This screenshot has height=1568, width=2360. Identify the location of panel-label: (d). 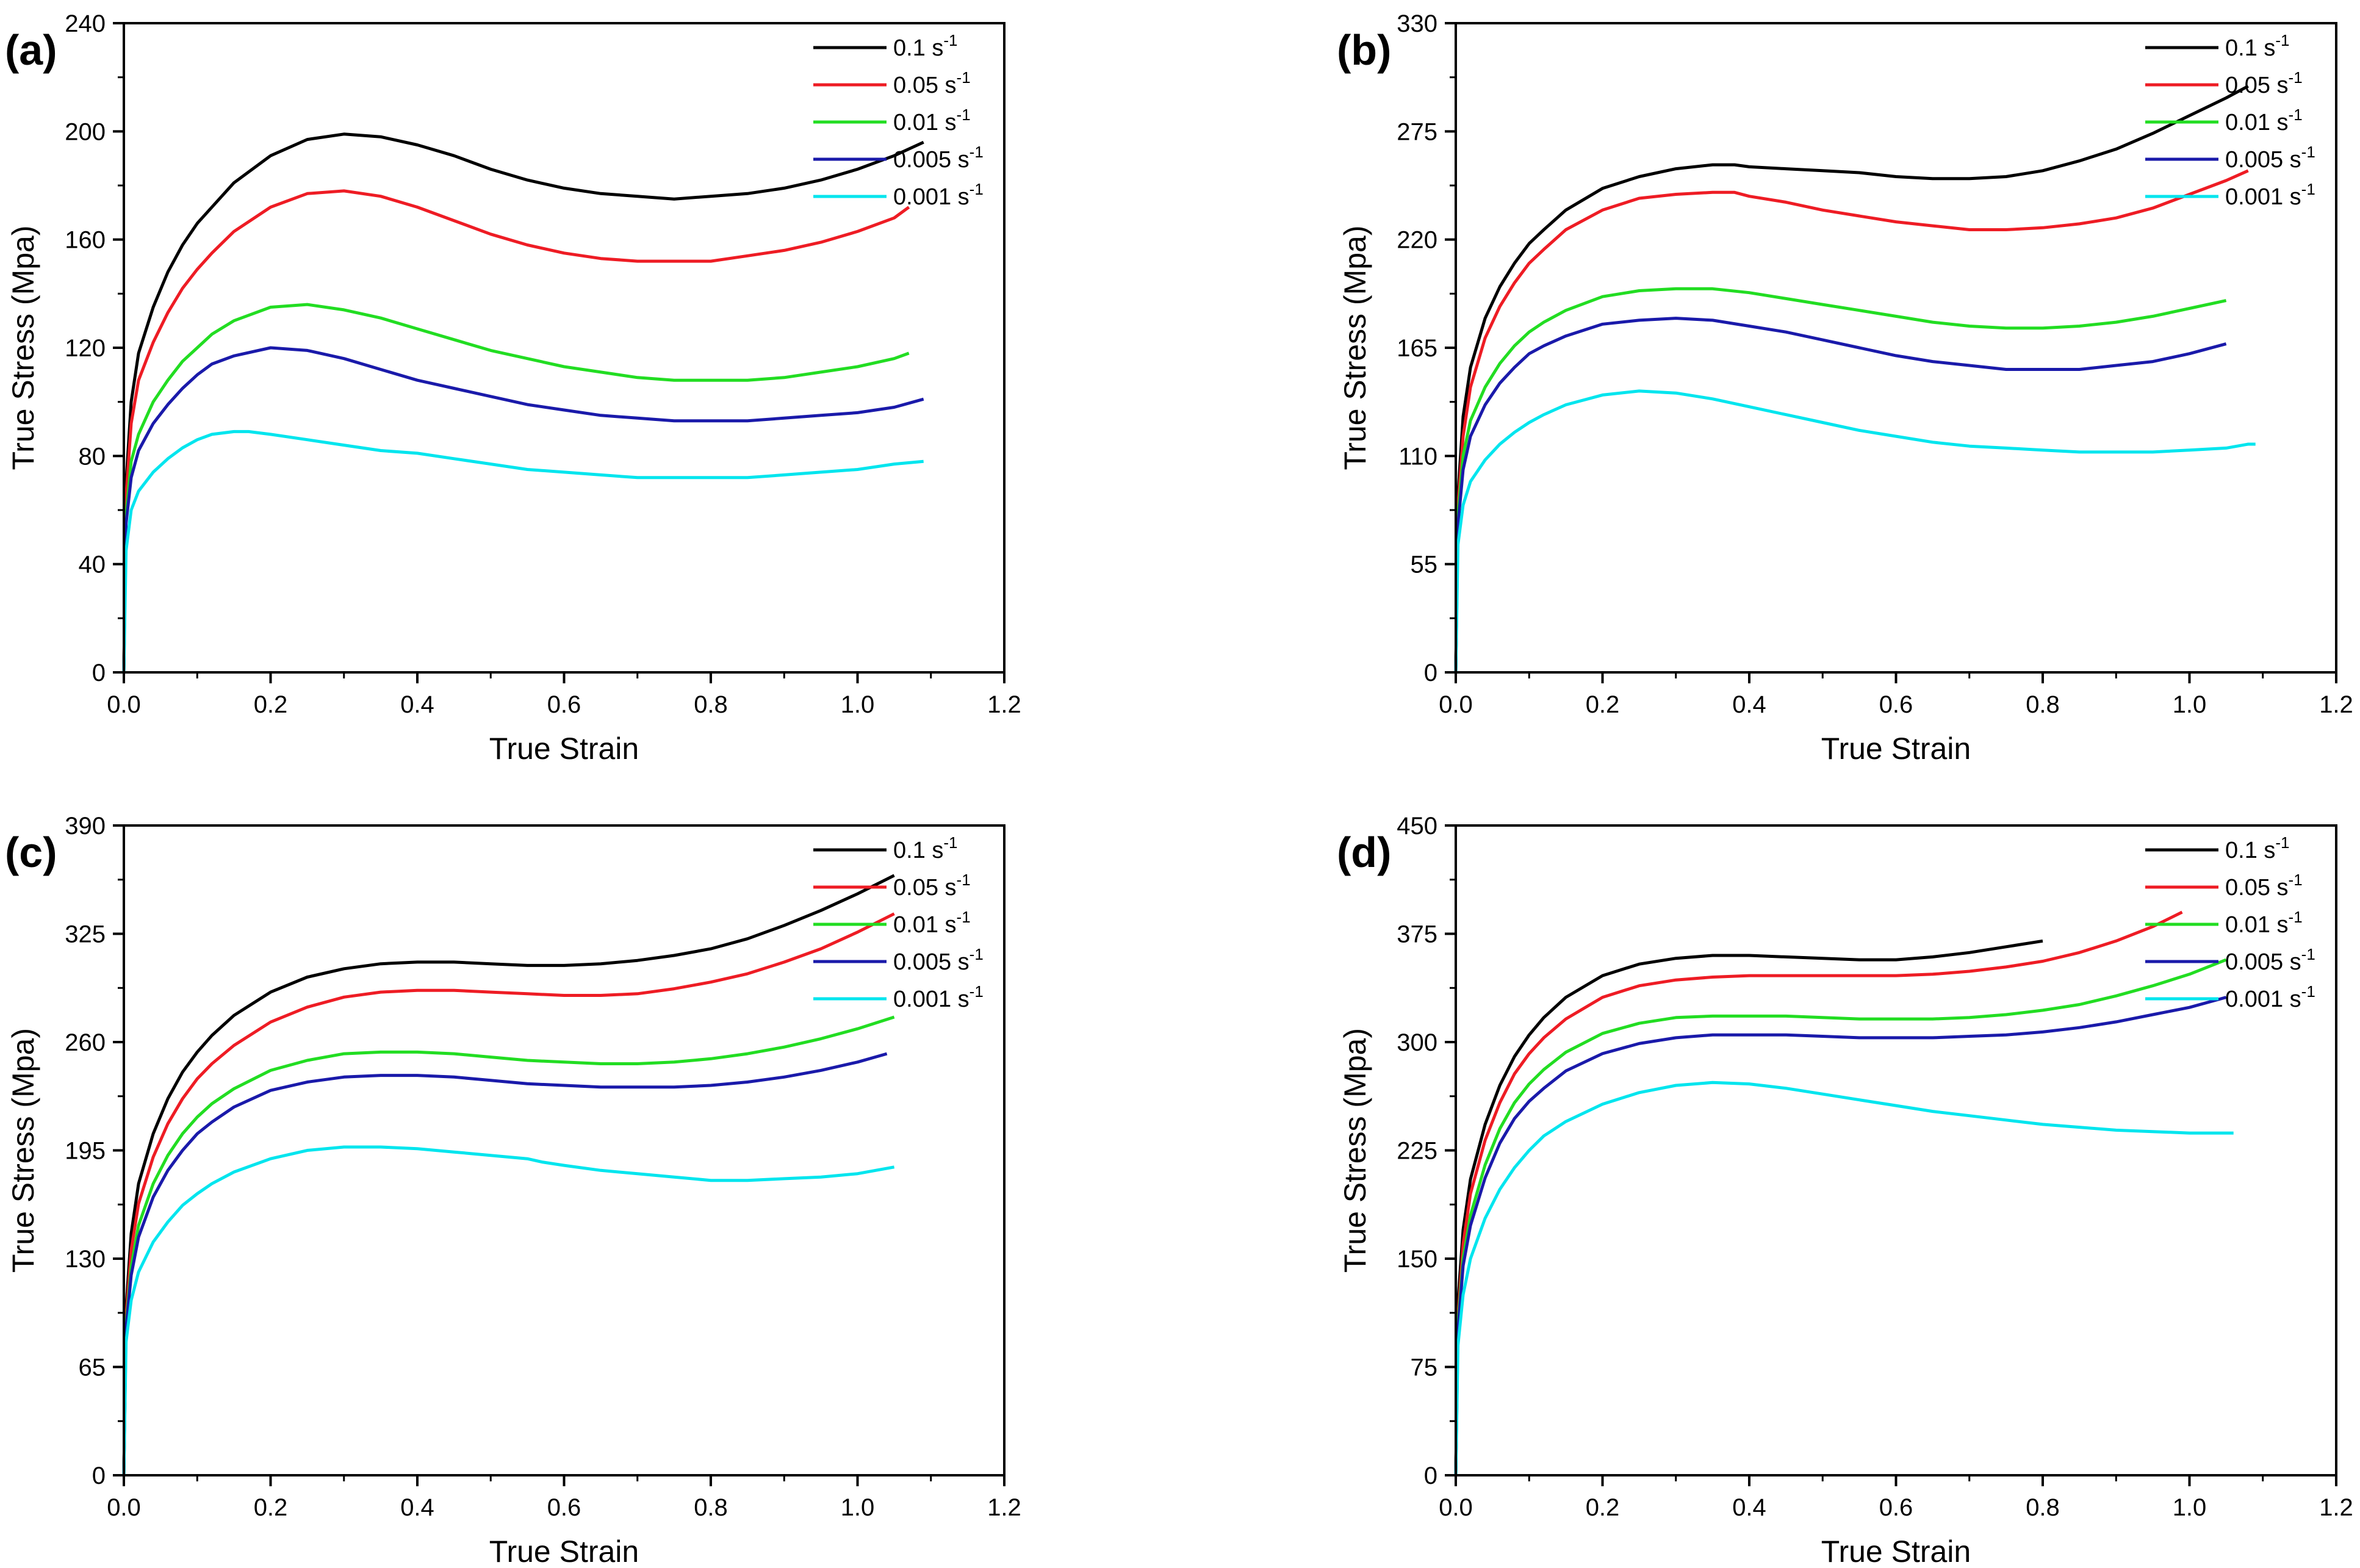
(1364, 852).